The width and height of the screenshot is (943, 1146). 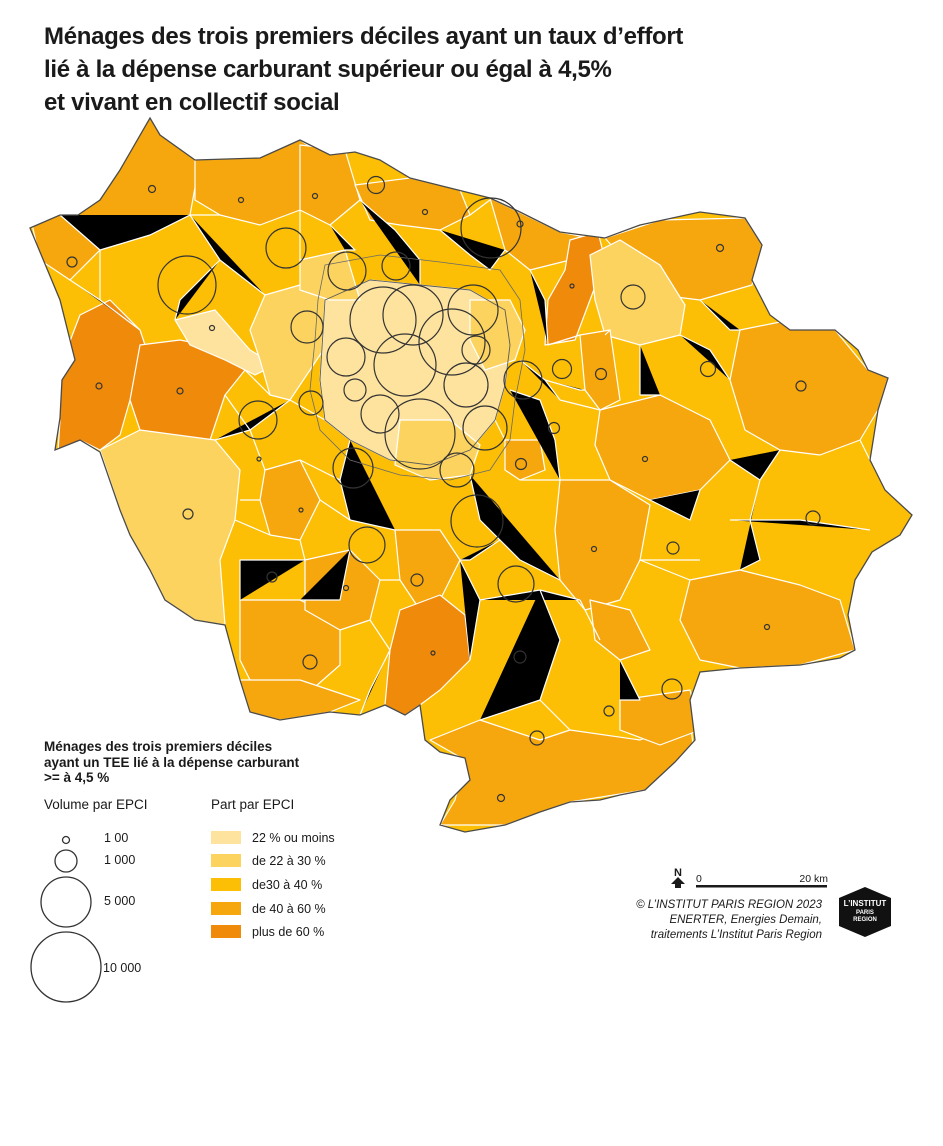 What do you see at coordinates (289, 909) in the screenshot?
I see `share-label: de 40 à 60 %` at bounding box center [289, 909].